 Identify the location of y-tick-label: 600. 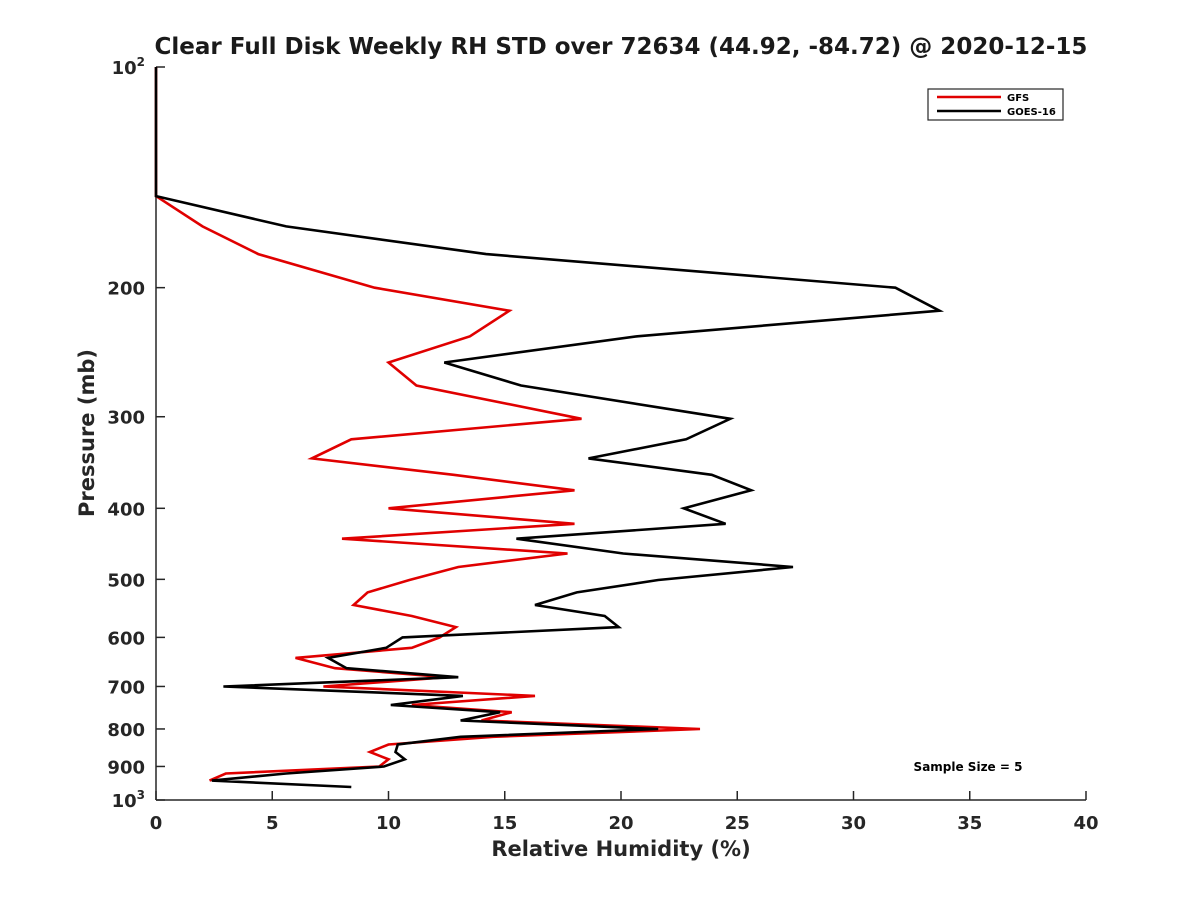
(126, 638).